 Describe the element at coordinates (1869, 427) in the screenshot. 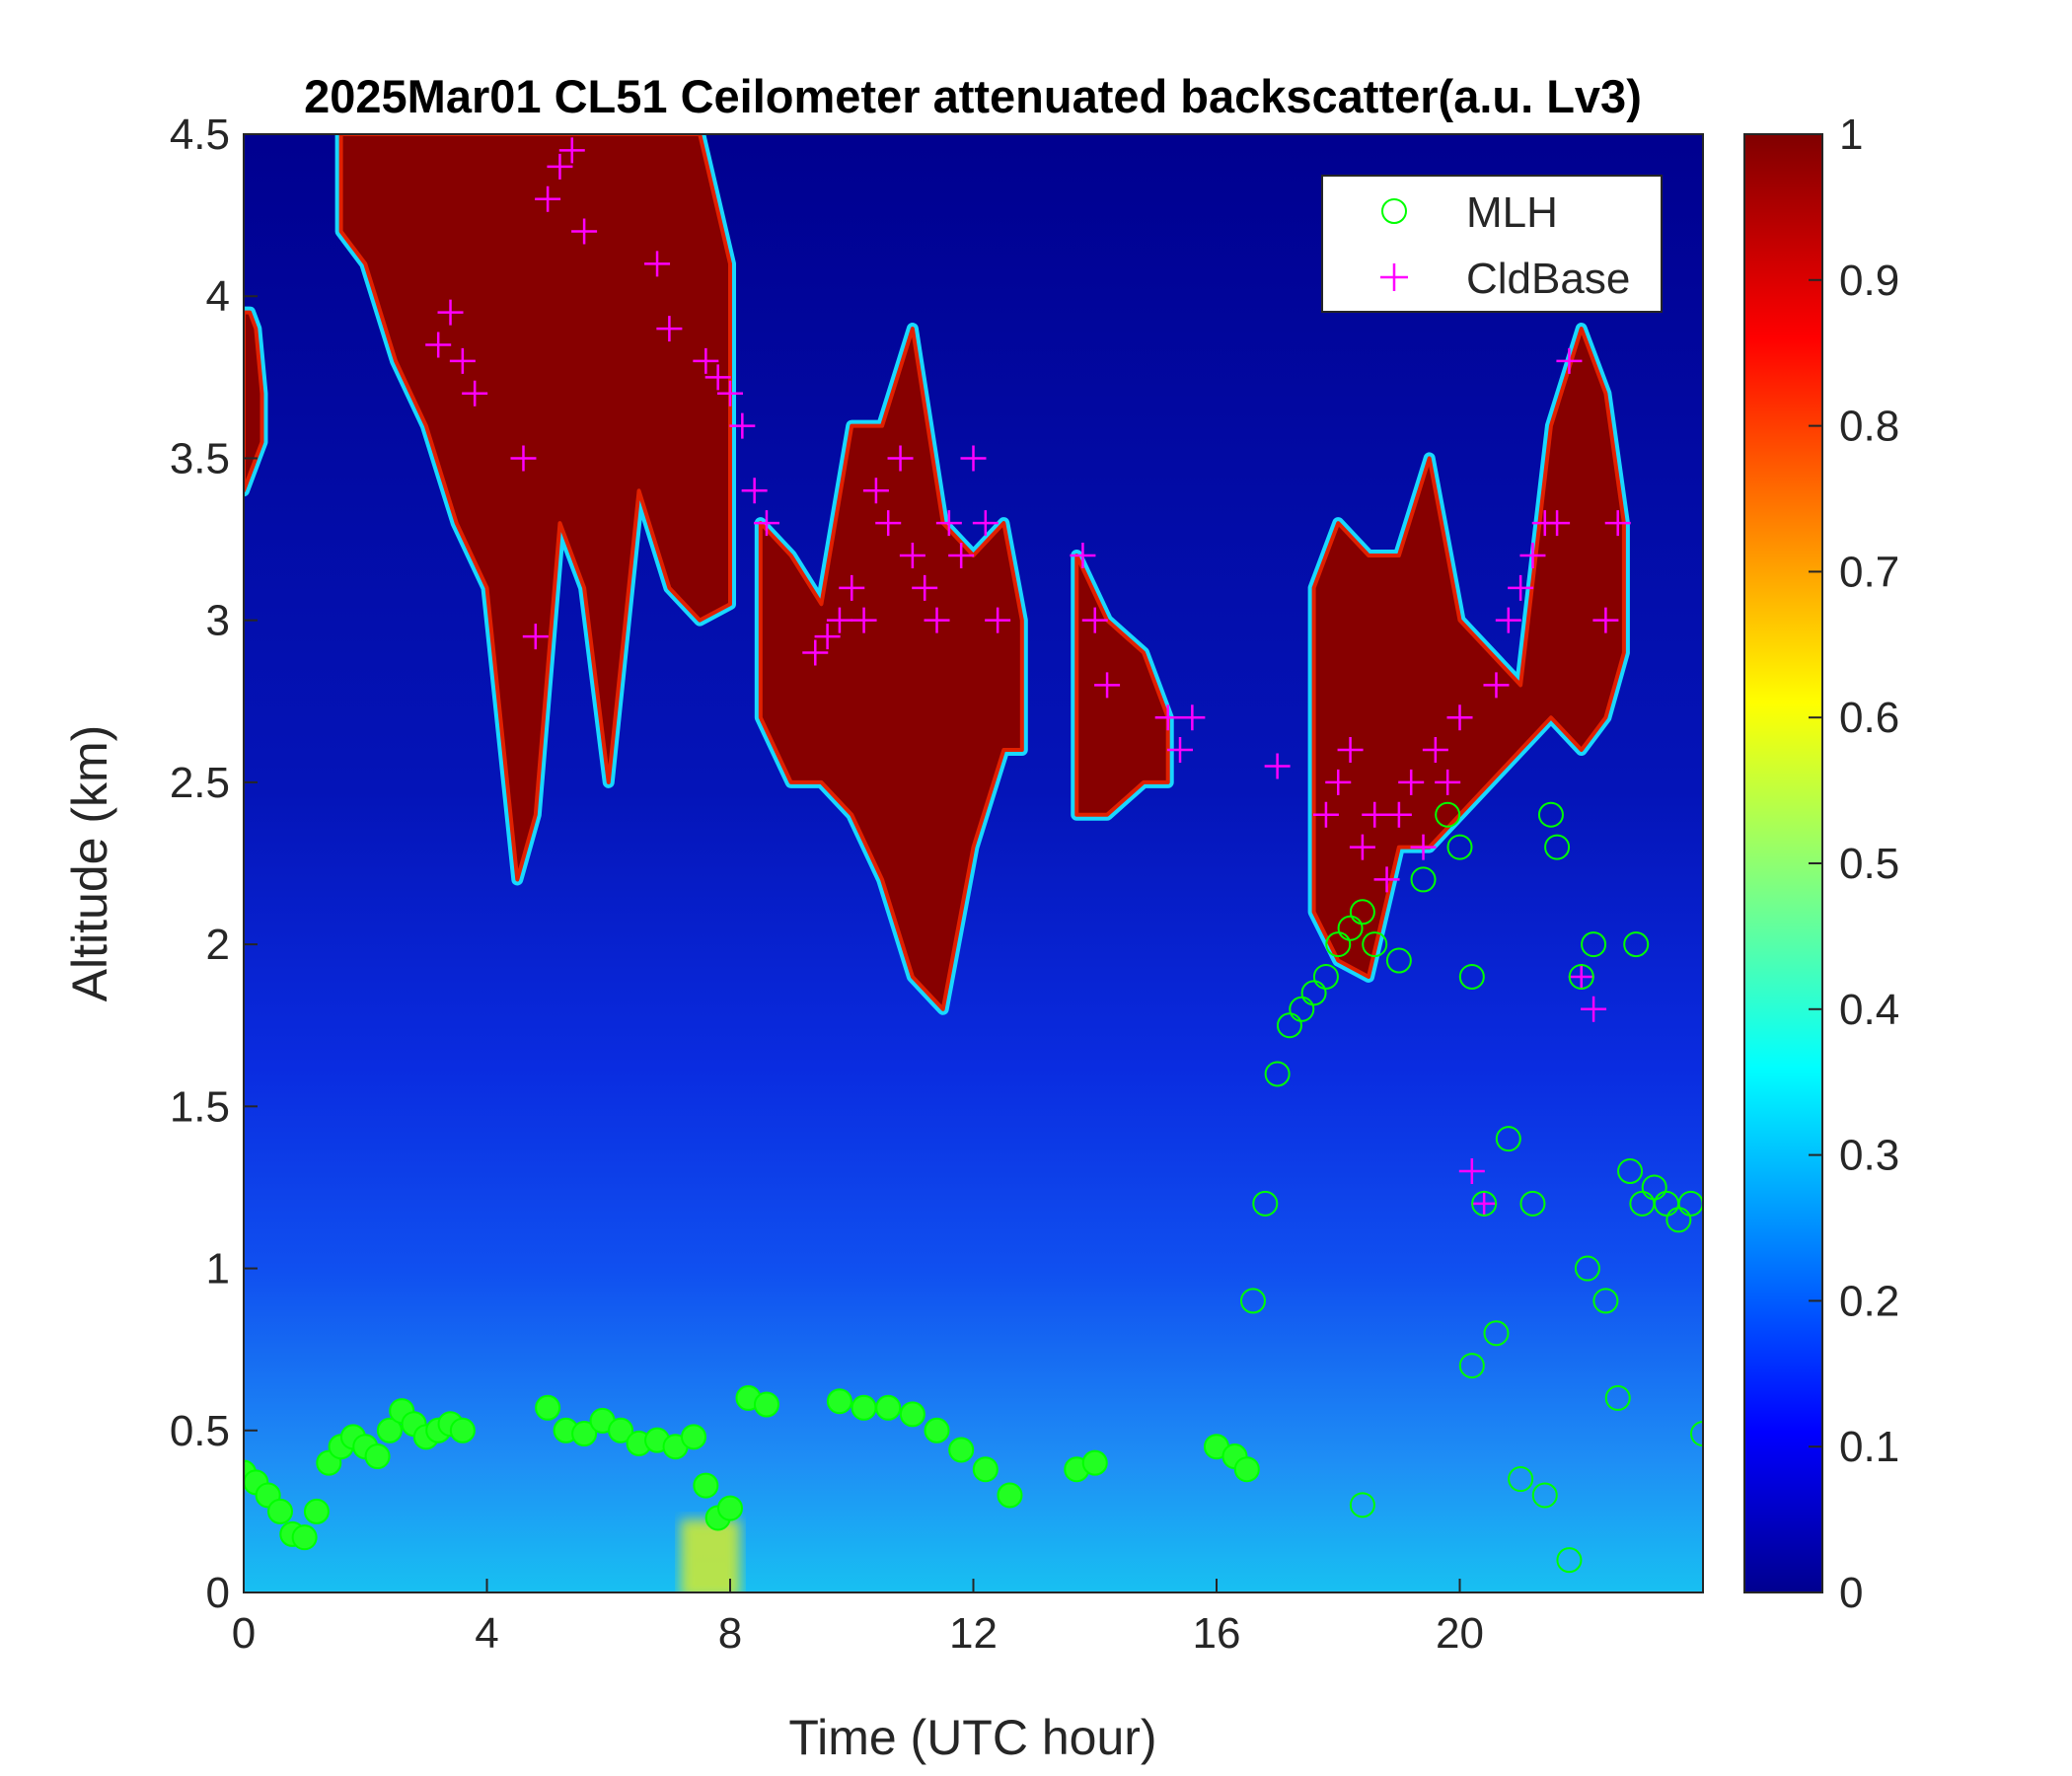

I see `colorbar-tick-label: 0.8` at that location.